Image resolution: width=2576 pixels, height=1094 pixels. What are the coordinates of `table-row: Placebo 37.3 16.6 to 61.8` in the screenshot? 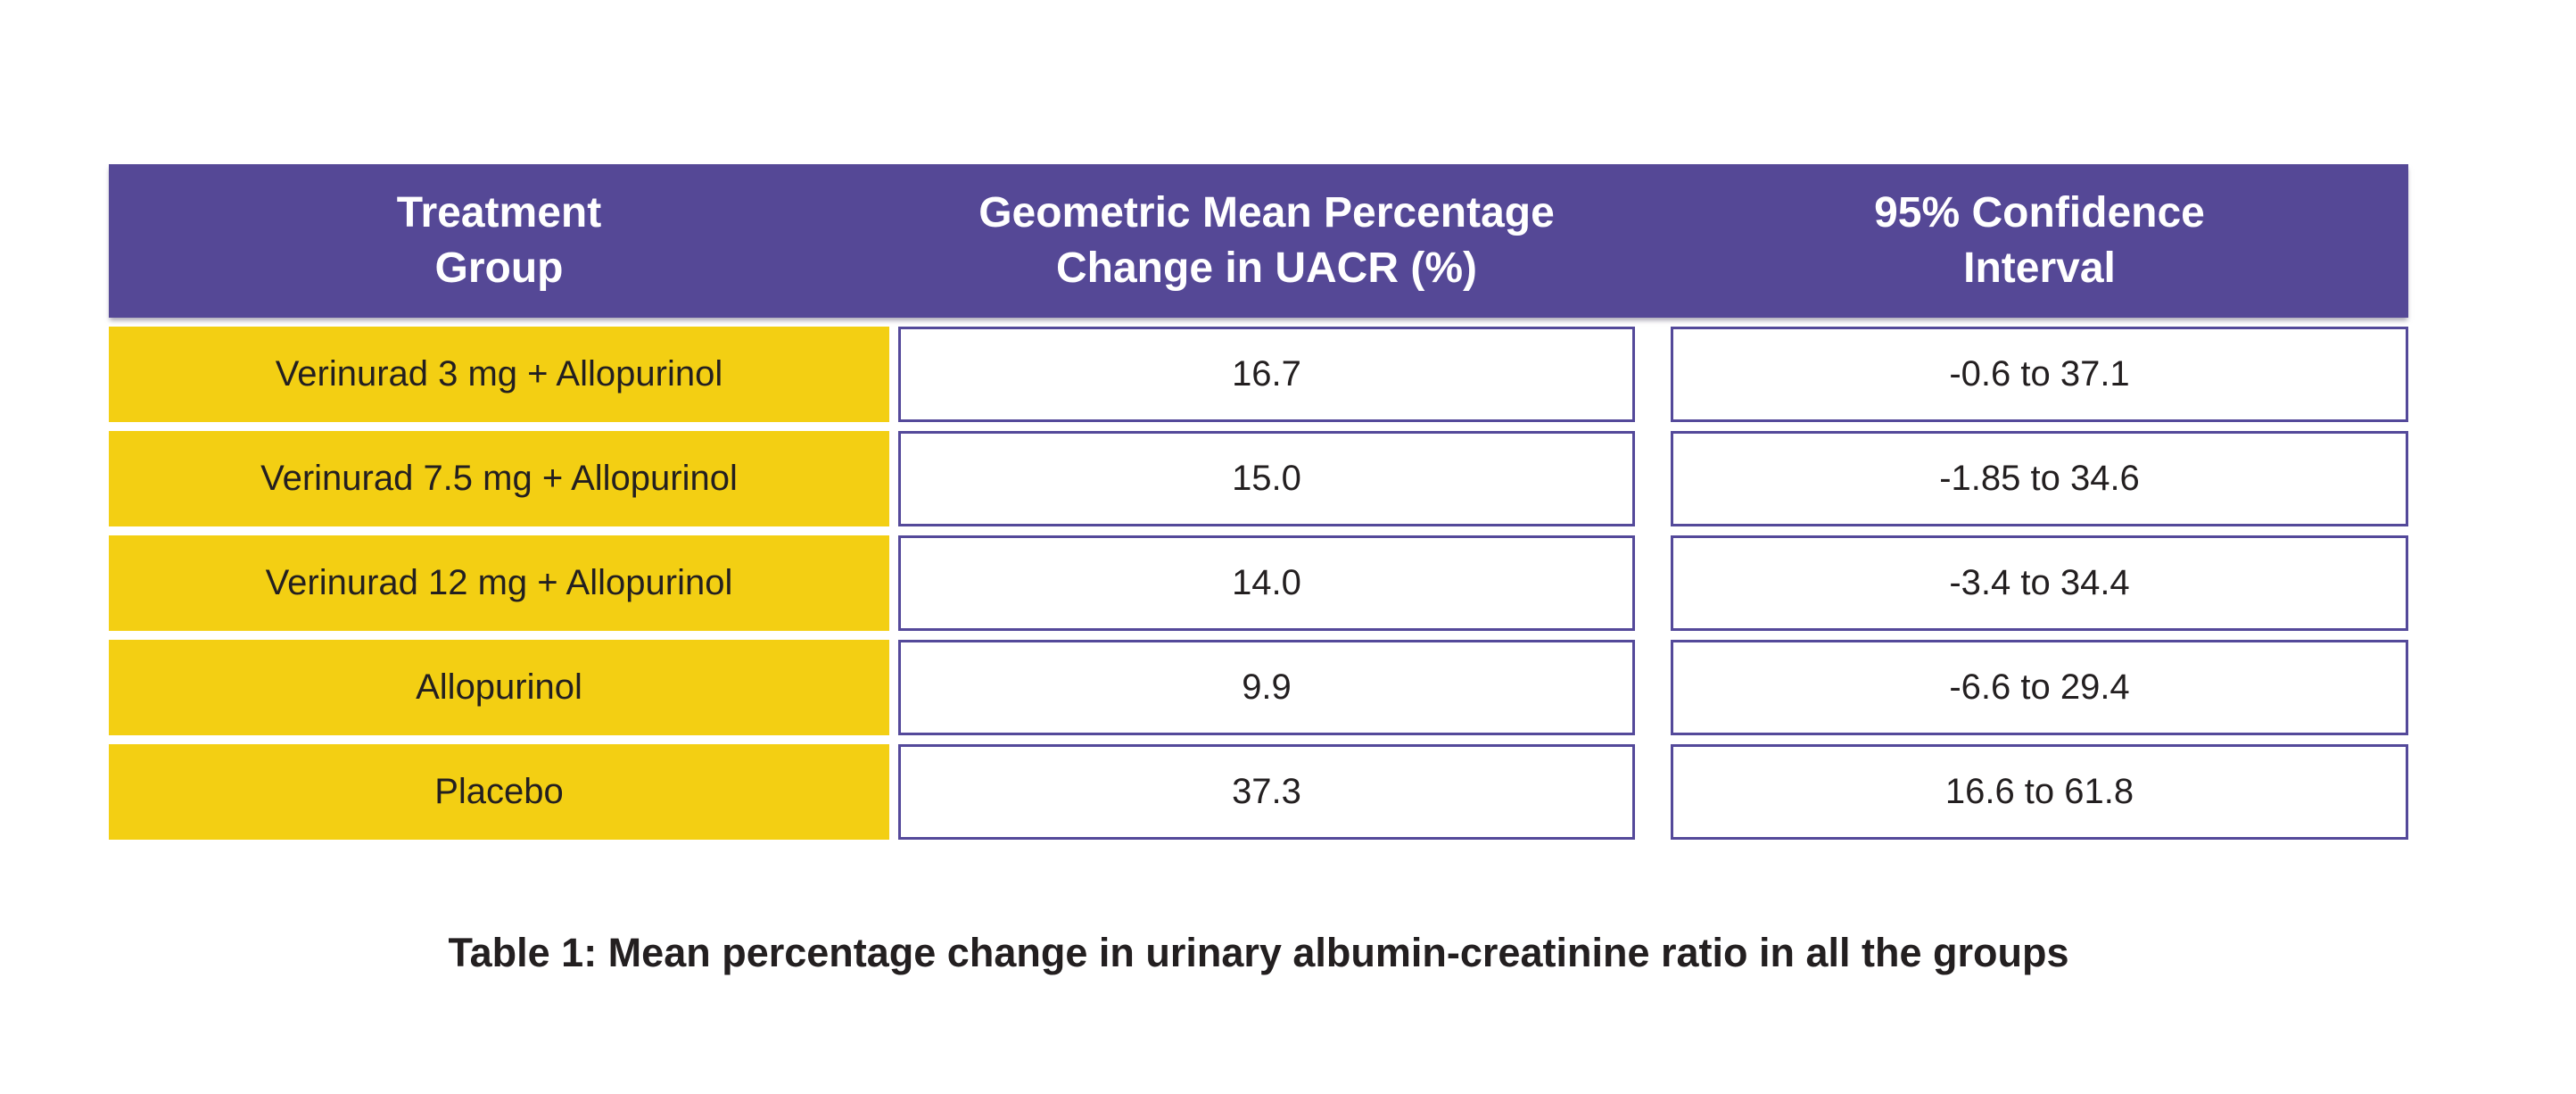 It's located at (1259, 792).